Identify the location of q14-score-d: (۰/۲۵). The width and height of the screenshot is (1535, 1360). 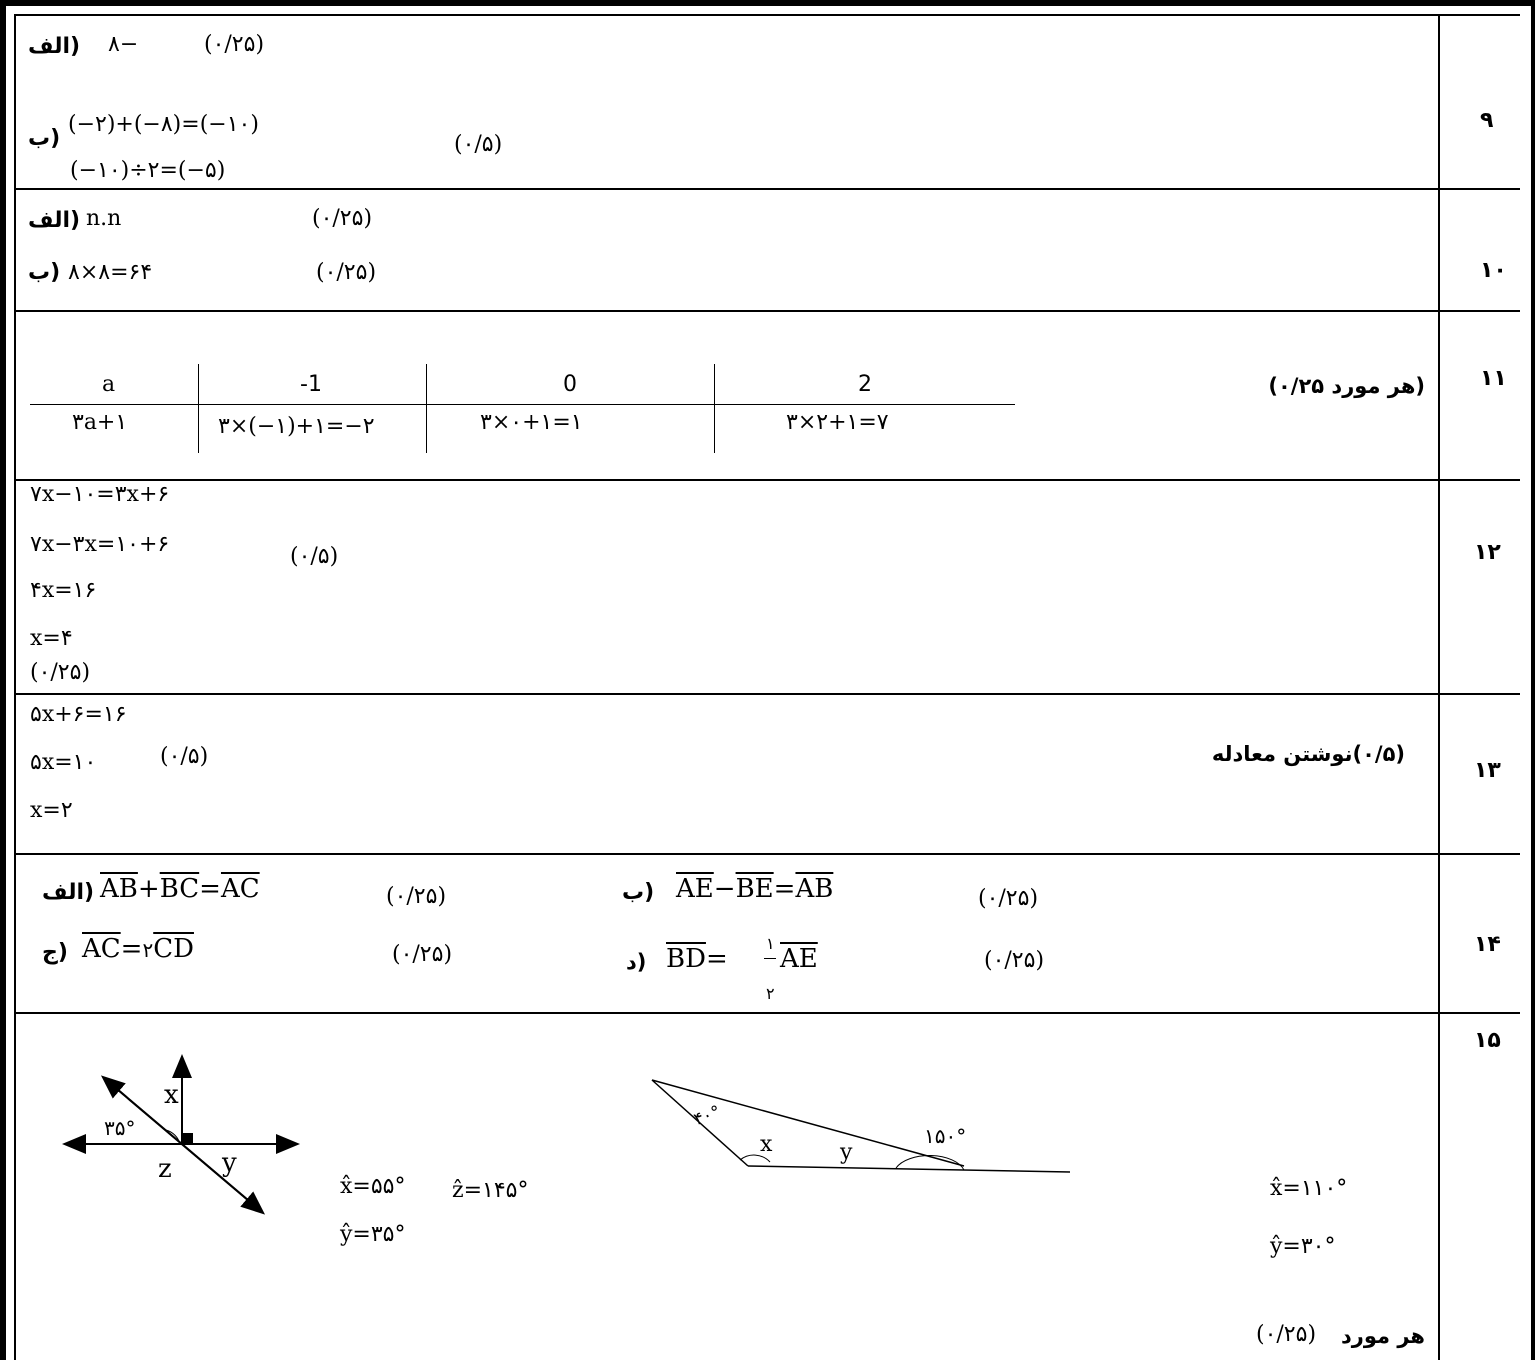
(1014, 960).